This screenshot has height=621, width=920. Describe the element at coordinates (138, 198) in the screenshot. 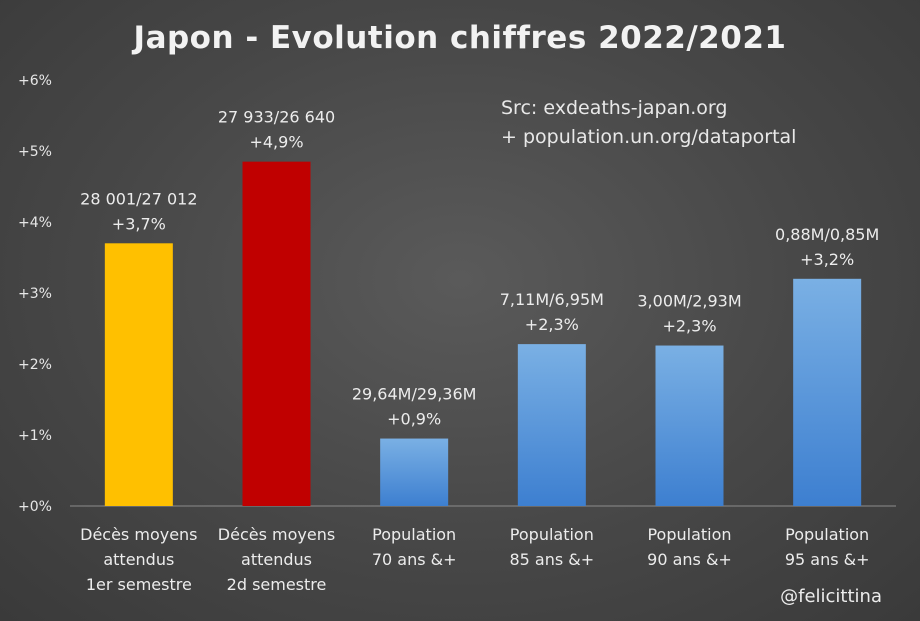

I see `data-label: 28 001/27 012` at that location.